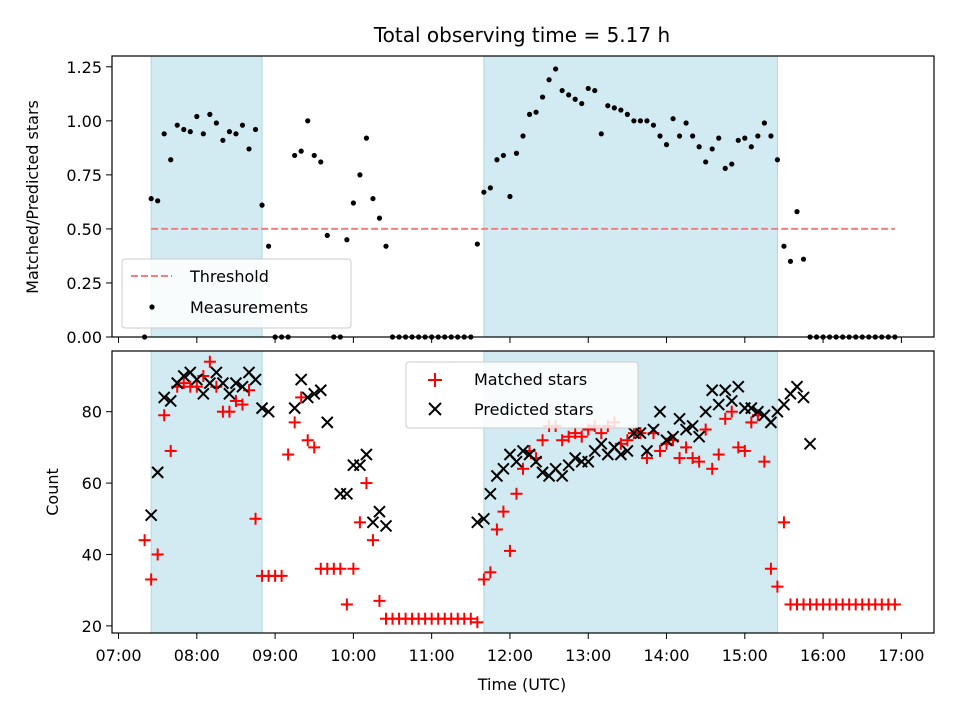 The image size is (960, 720). I want to click on chart-title: Total observing time = 5.17 h, so click(521, 35).